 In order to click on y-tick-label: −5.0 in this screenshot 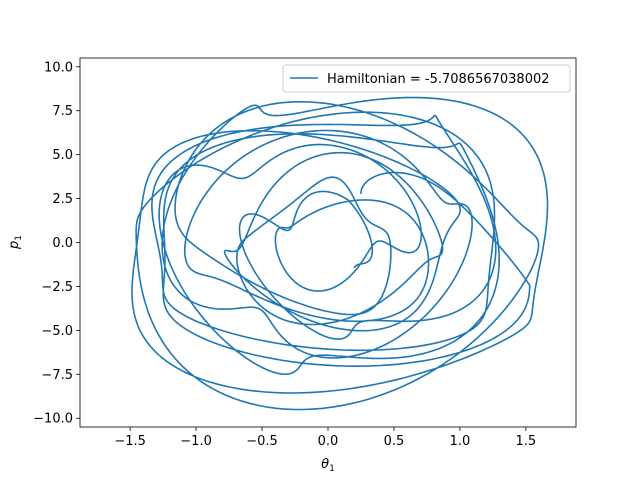, I will do `click(57, 331)`.